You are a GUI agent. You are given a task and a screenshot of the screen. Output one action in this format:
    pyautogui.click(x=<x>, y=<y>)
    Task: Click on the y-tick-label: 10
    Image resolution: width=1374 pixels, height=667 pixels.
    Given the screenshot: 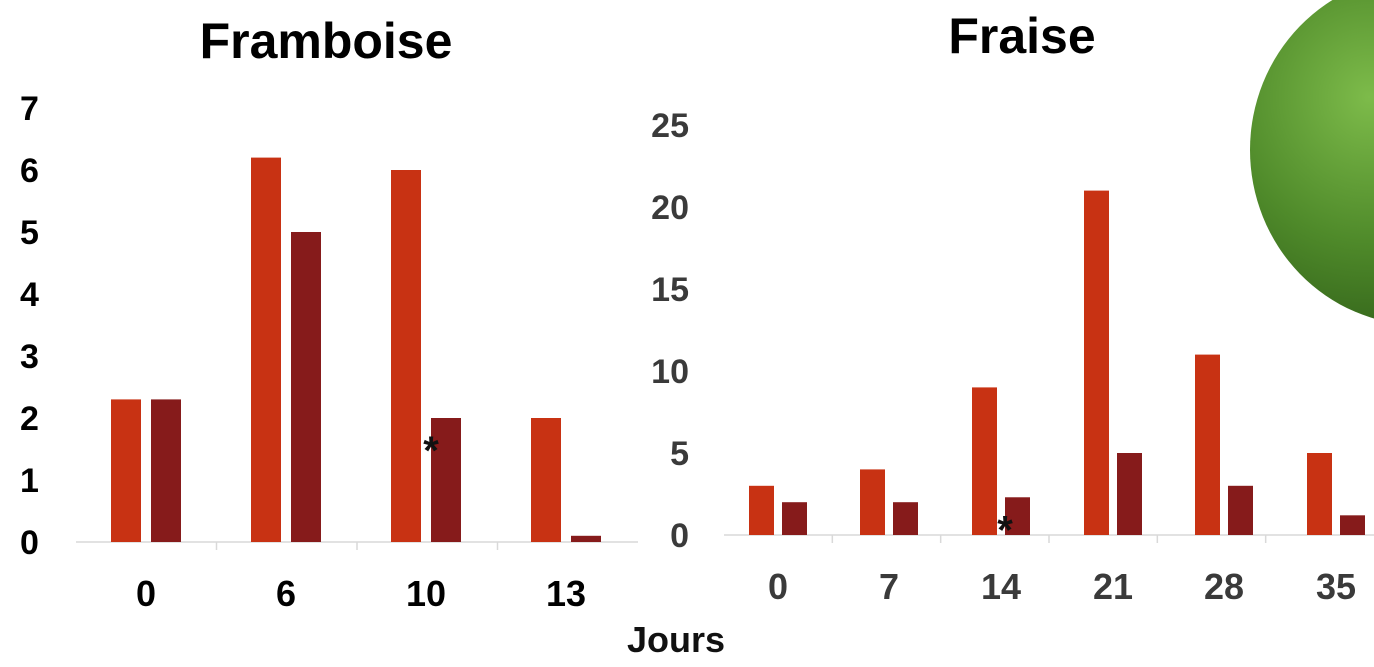 What is the action you would take?
    pyautogui.click(x=670, y=372)
    